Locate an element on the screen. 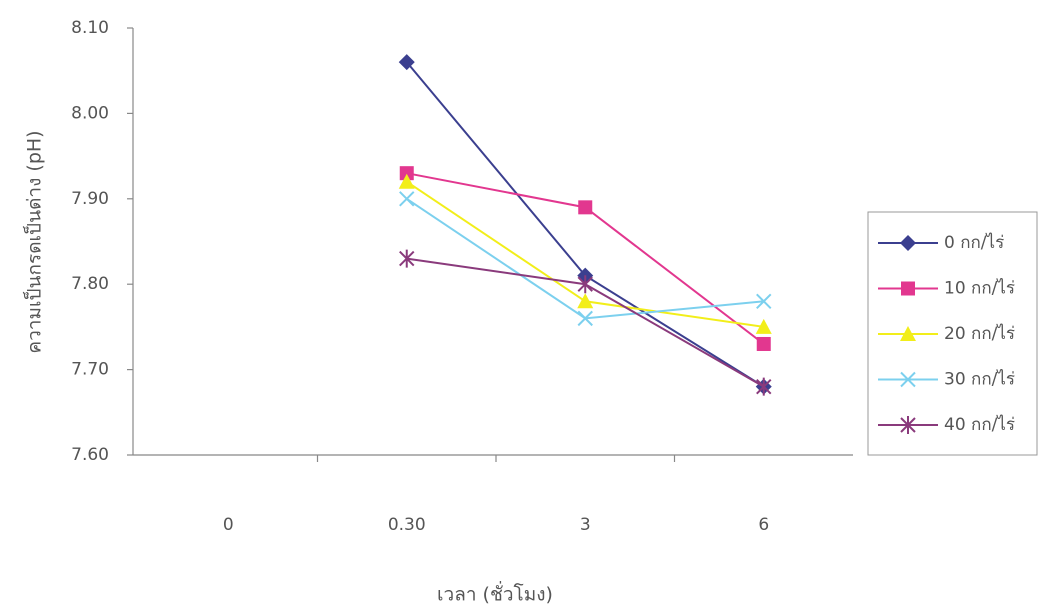  x-tick-label: 3 is located at coordinates (585, 525).